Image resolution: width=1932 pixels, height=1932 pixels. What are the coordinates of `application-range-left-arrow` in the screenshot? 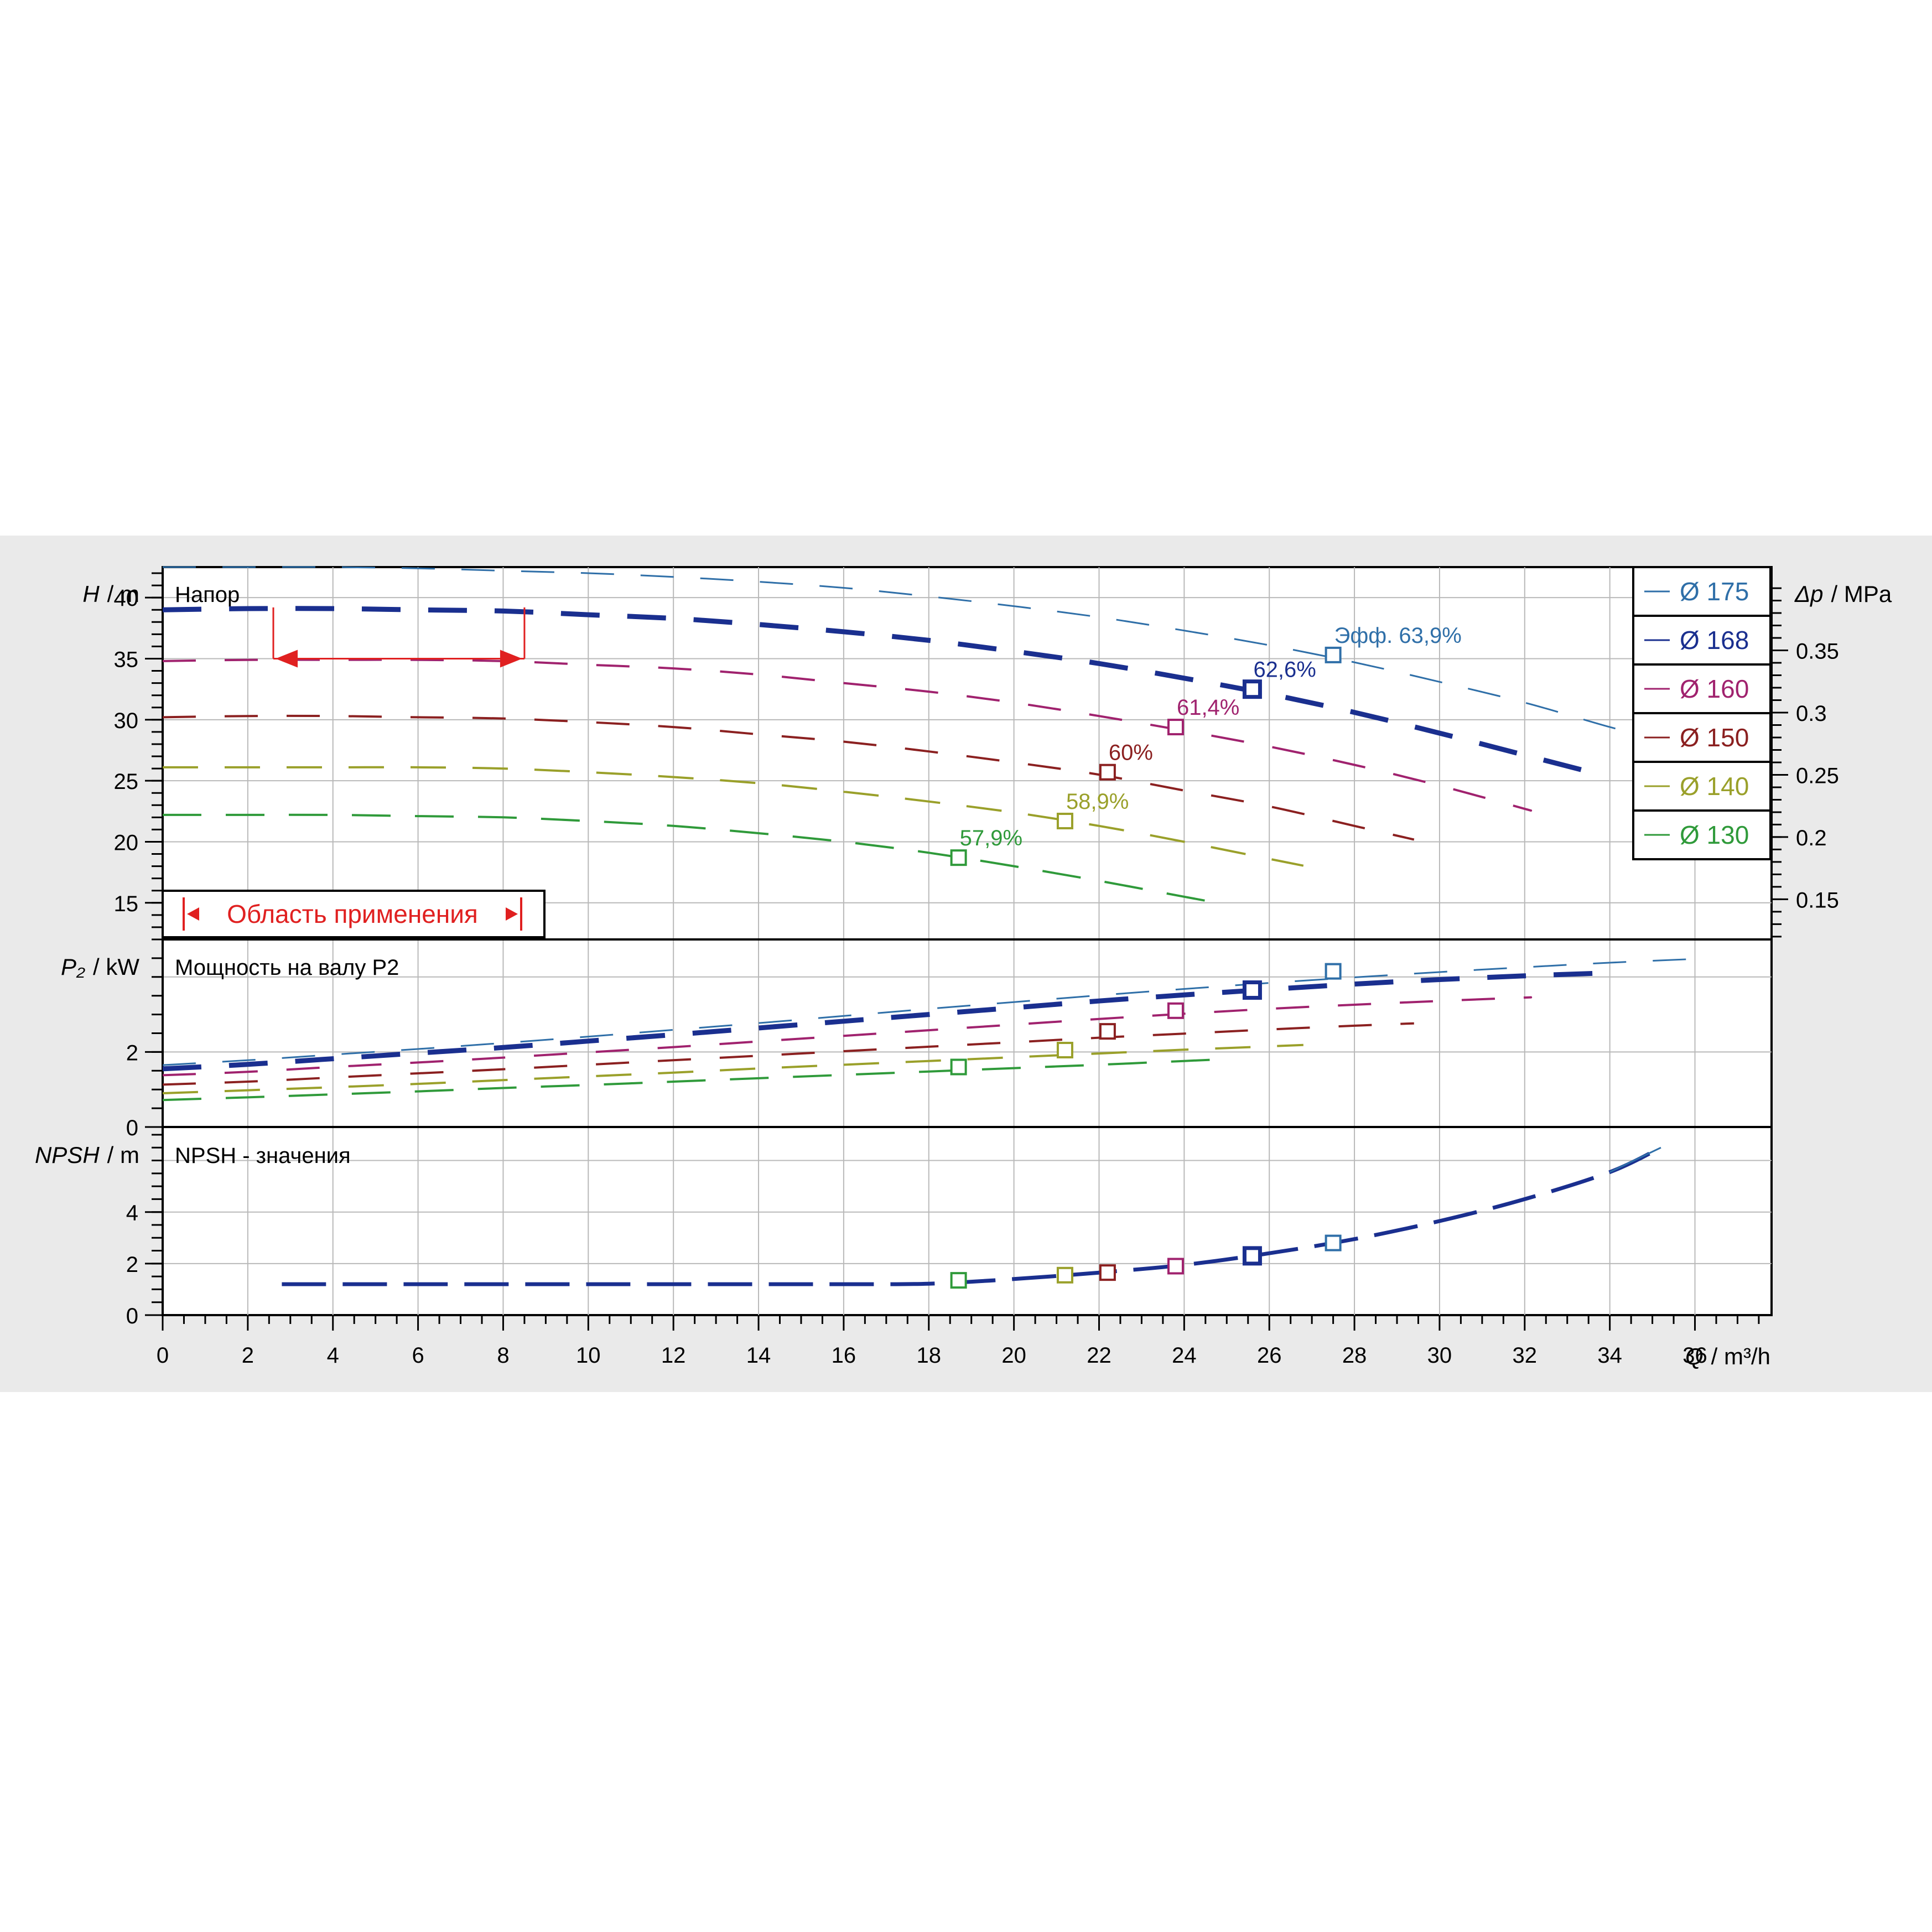 It's located at (287, 659).